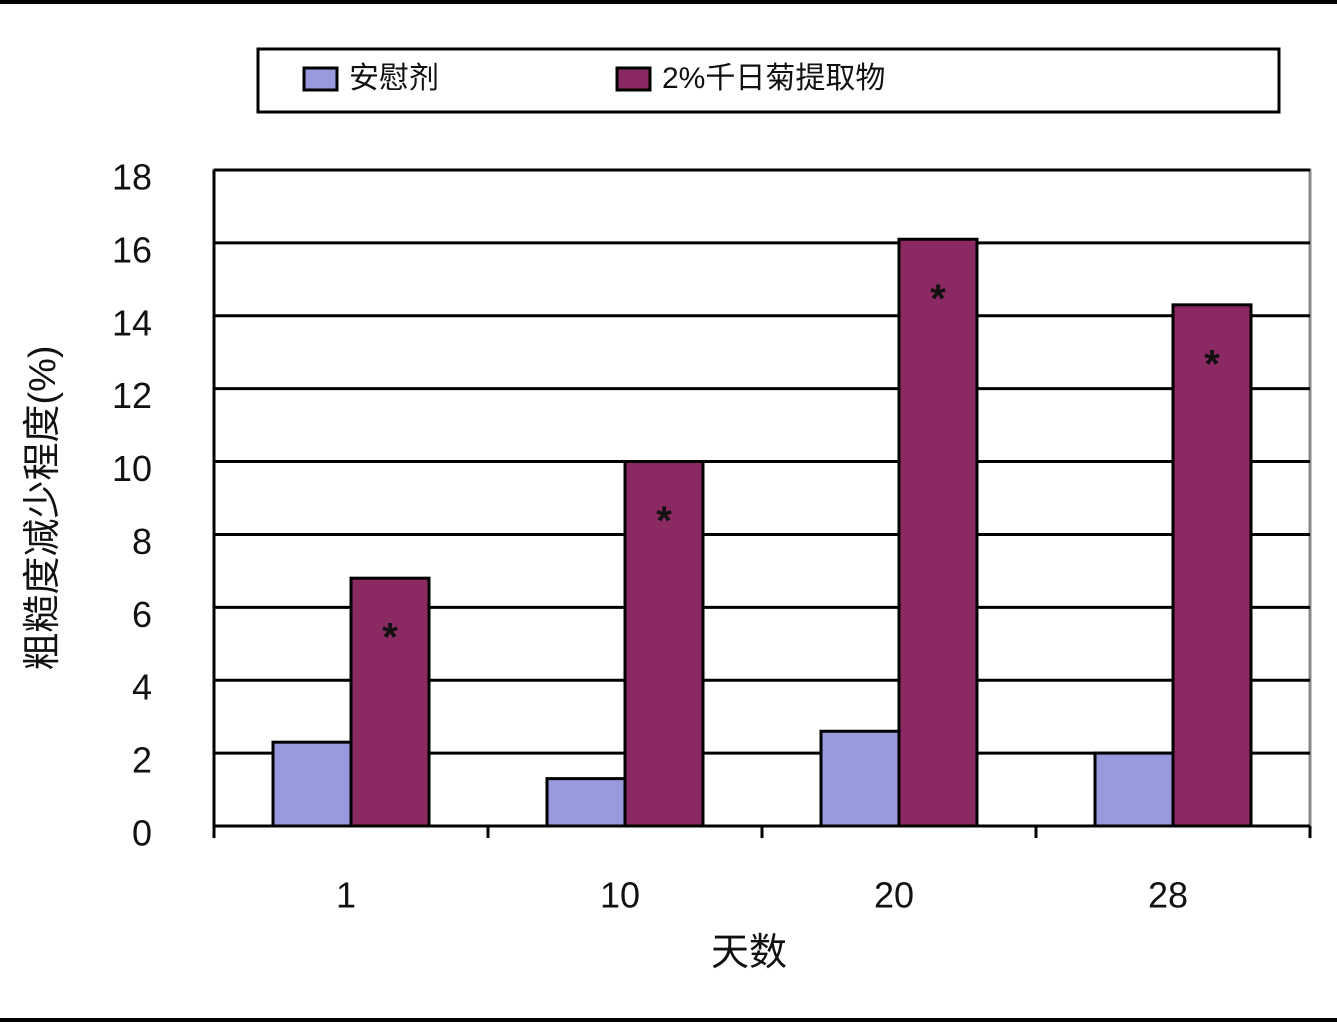 The height and width of the screenshot is (1024, 1337). What do you see at coordinates (43, 507) in the screenshot?
I see `y-axis-title: 粗糙度减少程度(%)` at bounding box center [43, 507].